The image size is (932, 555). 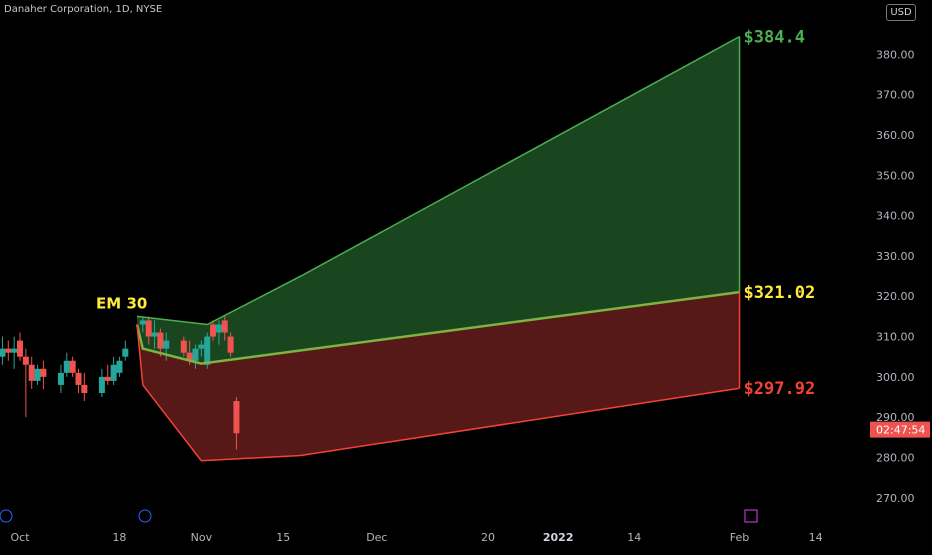 I want to click on y-tick-label: 280.00, so click(x=895, y=457).